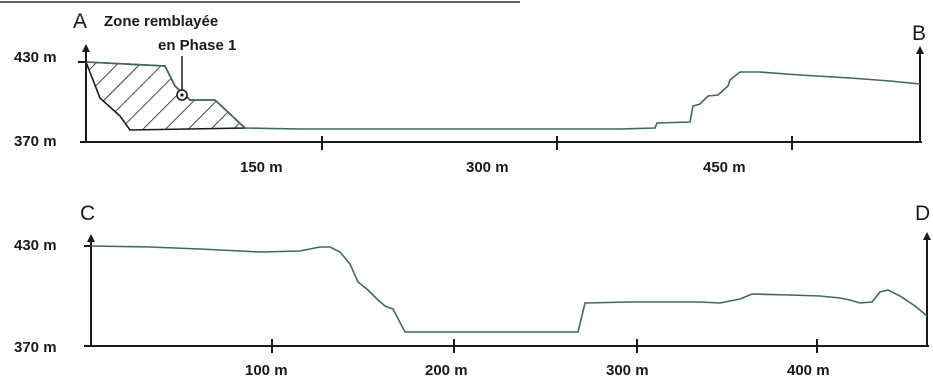 This screenshot has height=378, width=933. Describe the element at coordinates (920, 50) in the screenshot. I see `profile-ab-right-arrow` at that location.